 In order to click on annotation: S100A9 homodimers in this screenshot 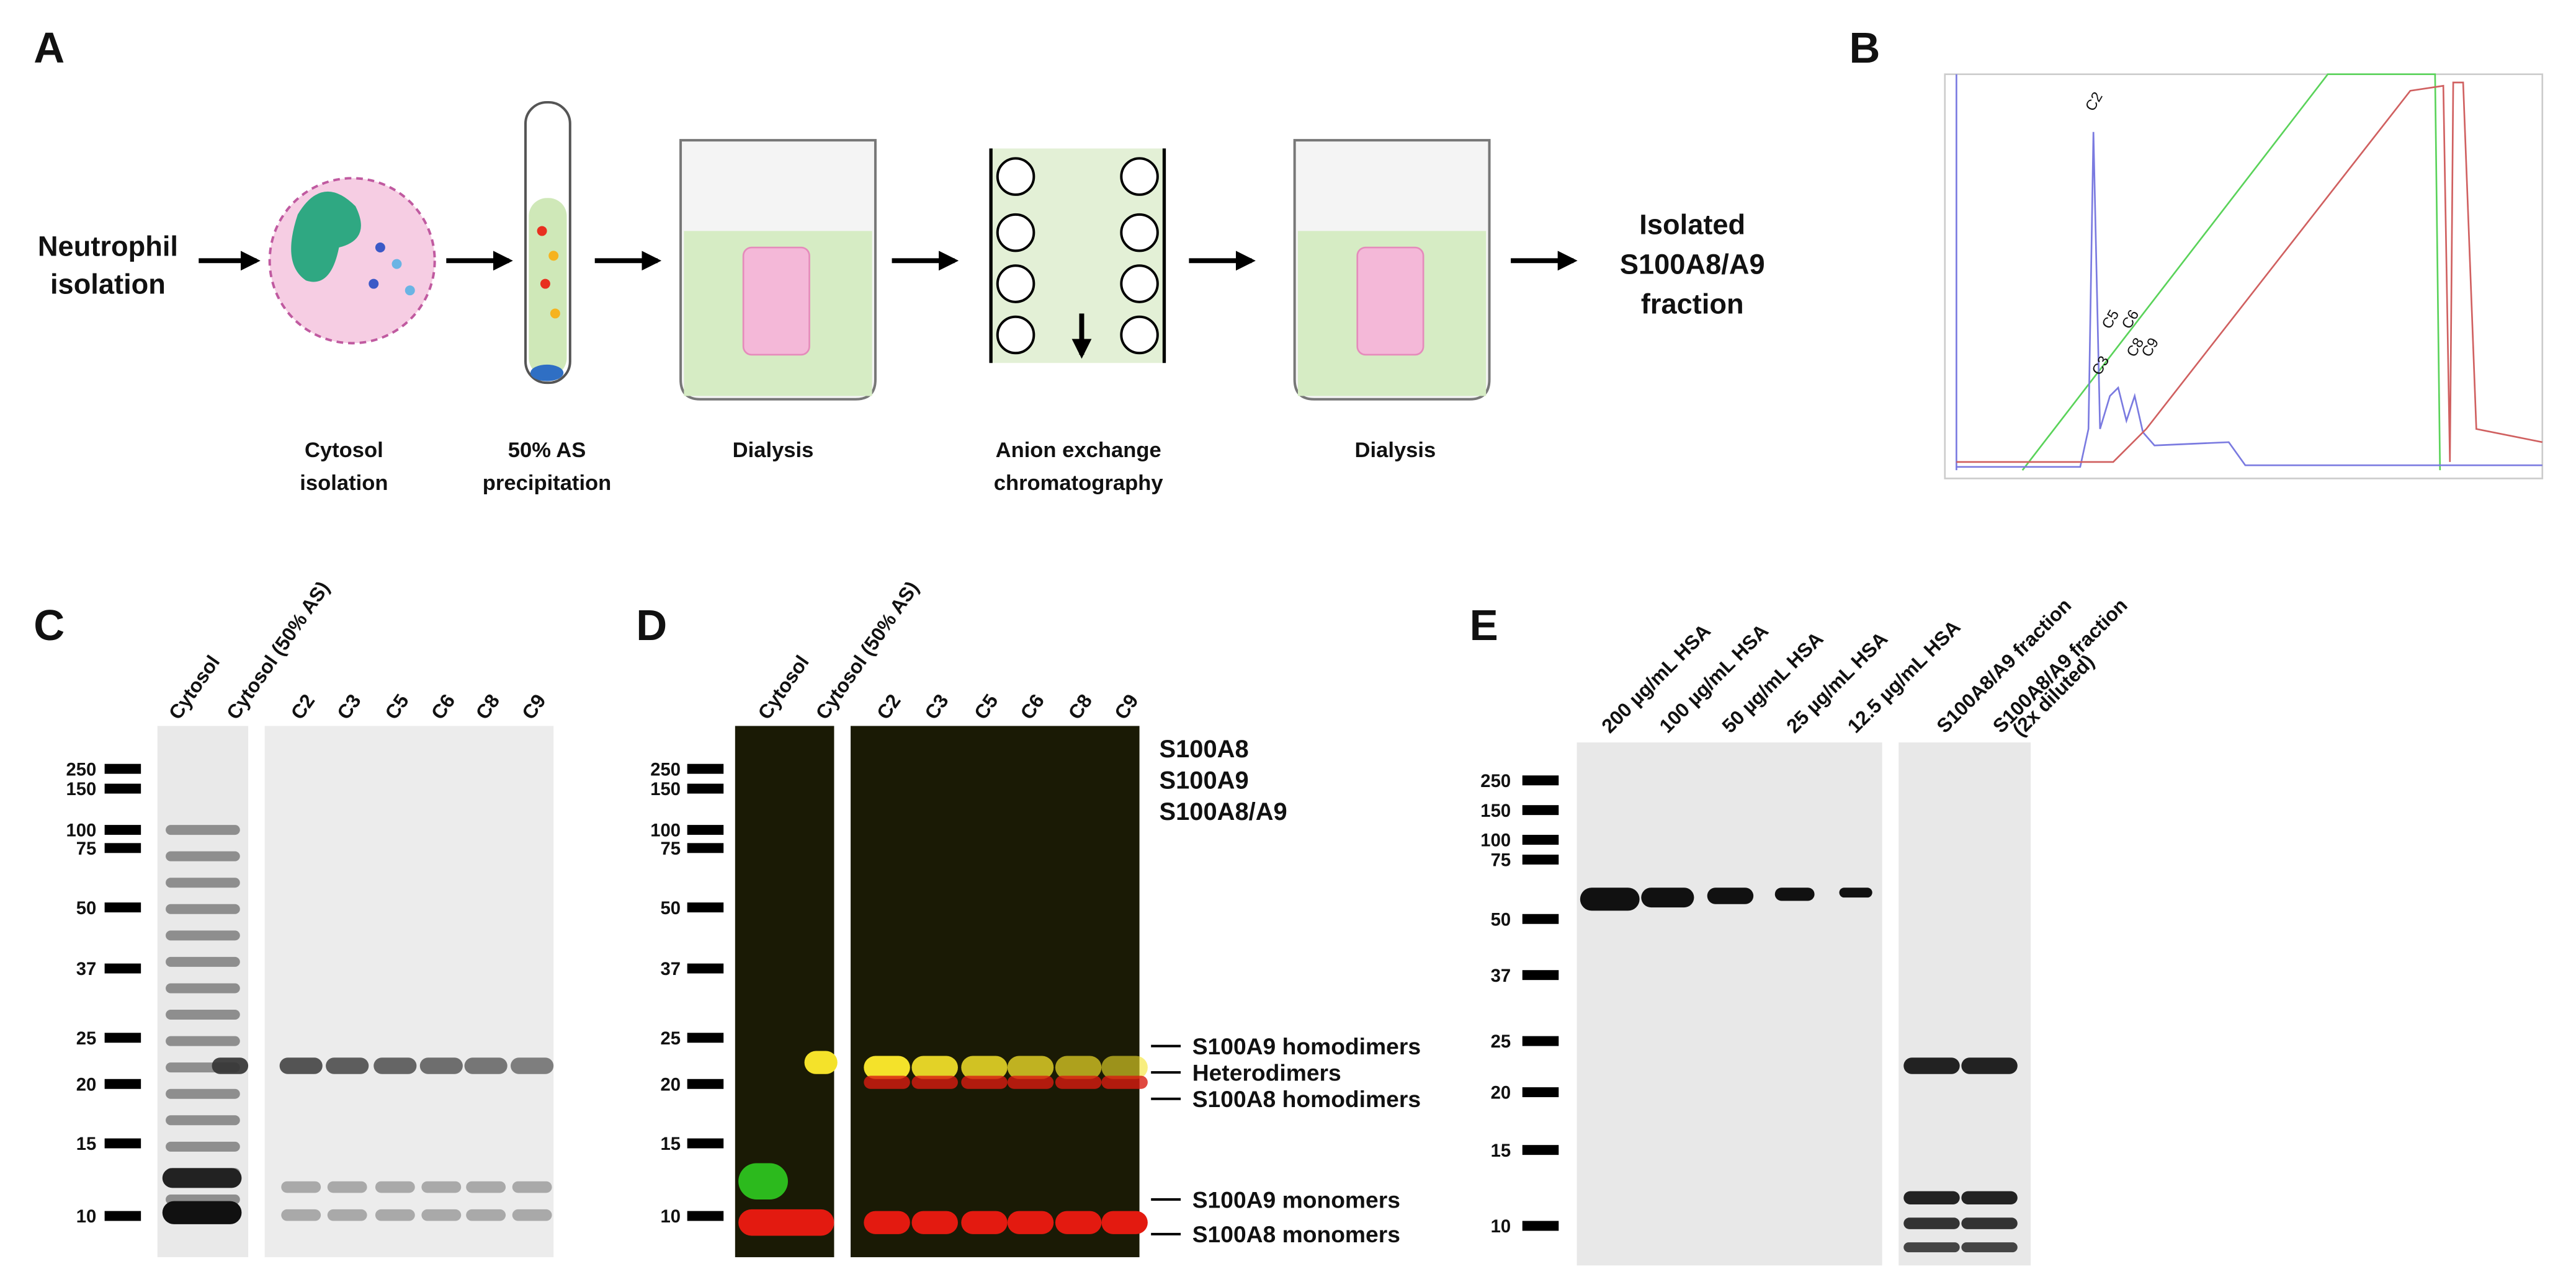, I will do `click(1306, 1046)`.